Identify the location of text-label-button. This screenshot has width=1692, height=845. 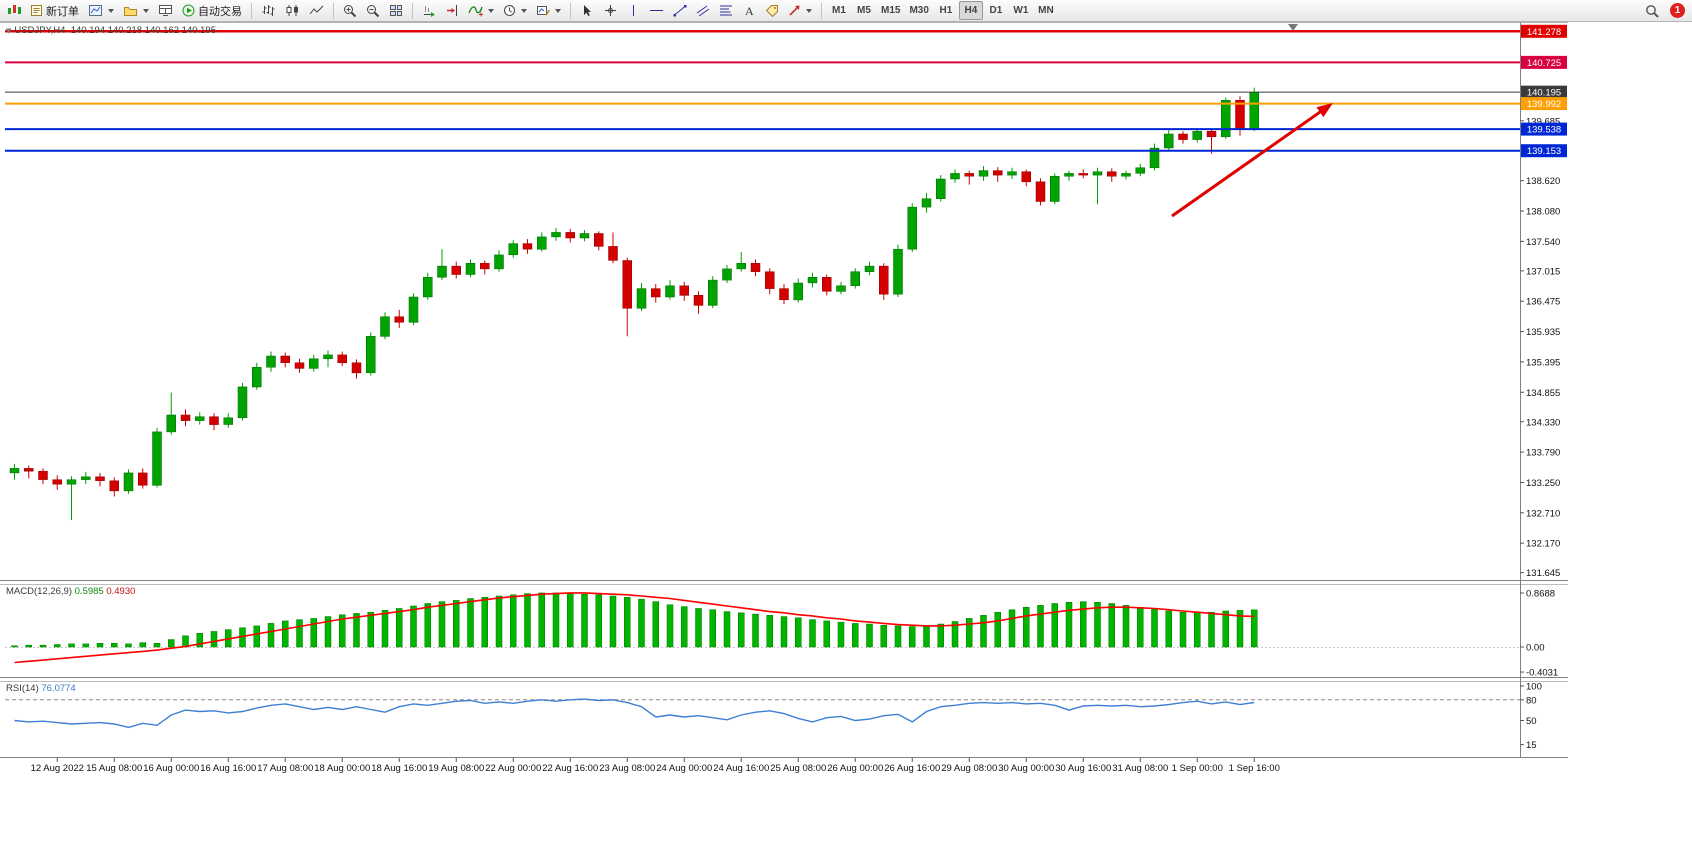
(772, 10).